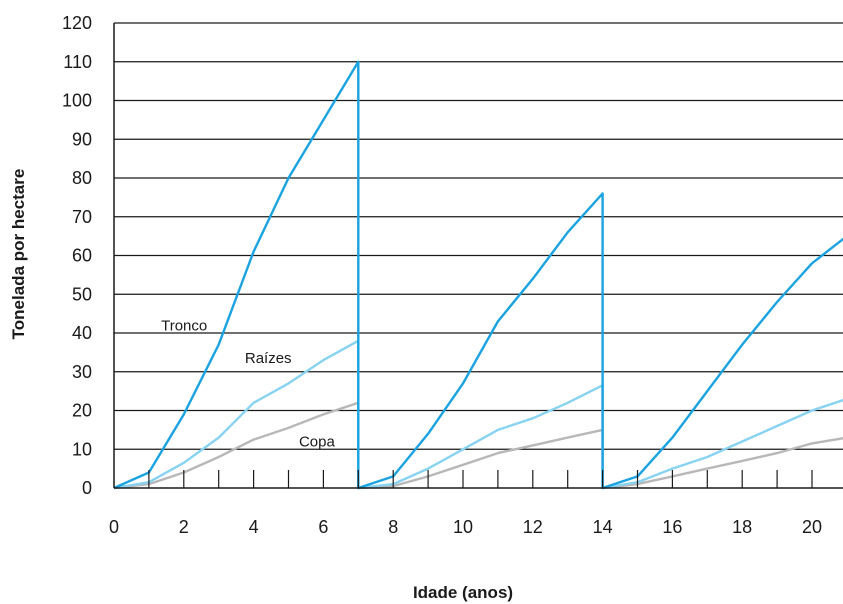 Image resolution: width=843 pixels, height=604 pixels. Describe the element at coordinates (77, 101) in the screenshot. I see `y-tick-label: 100` at that location.